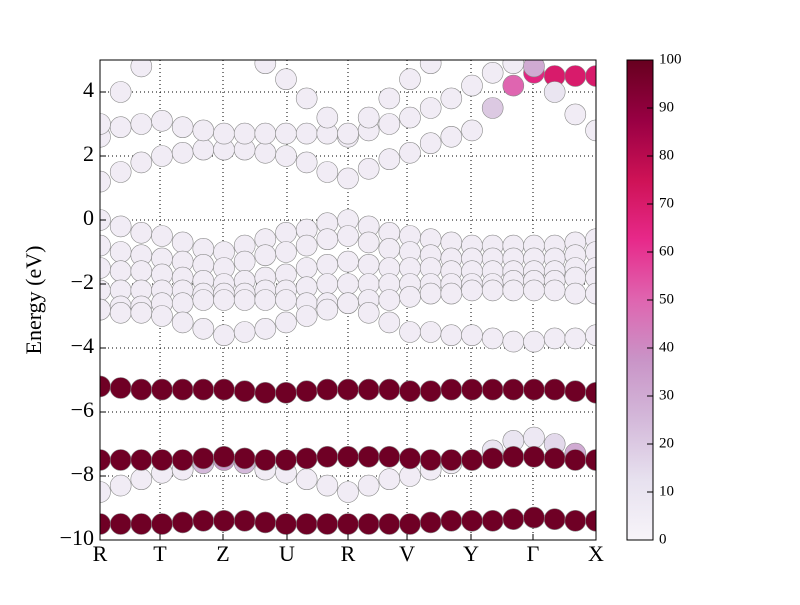 The image size is (800, 605). Describe the element at coordinates (666, 299) in the screenshot. I see `colorbar-tick-label: 50` at that location.